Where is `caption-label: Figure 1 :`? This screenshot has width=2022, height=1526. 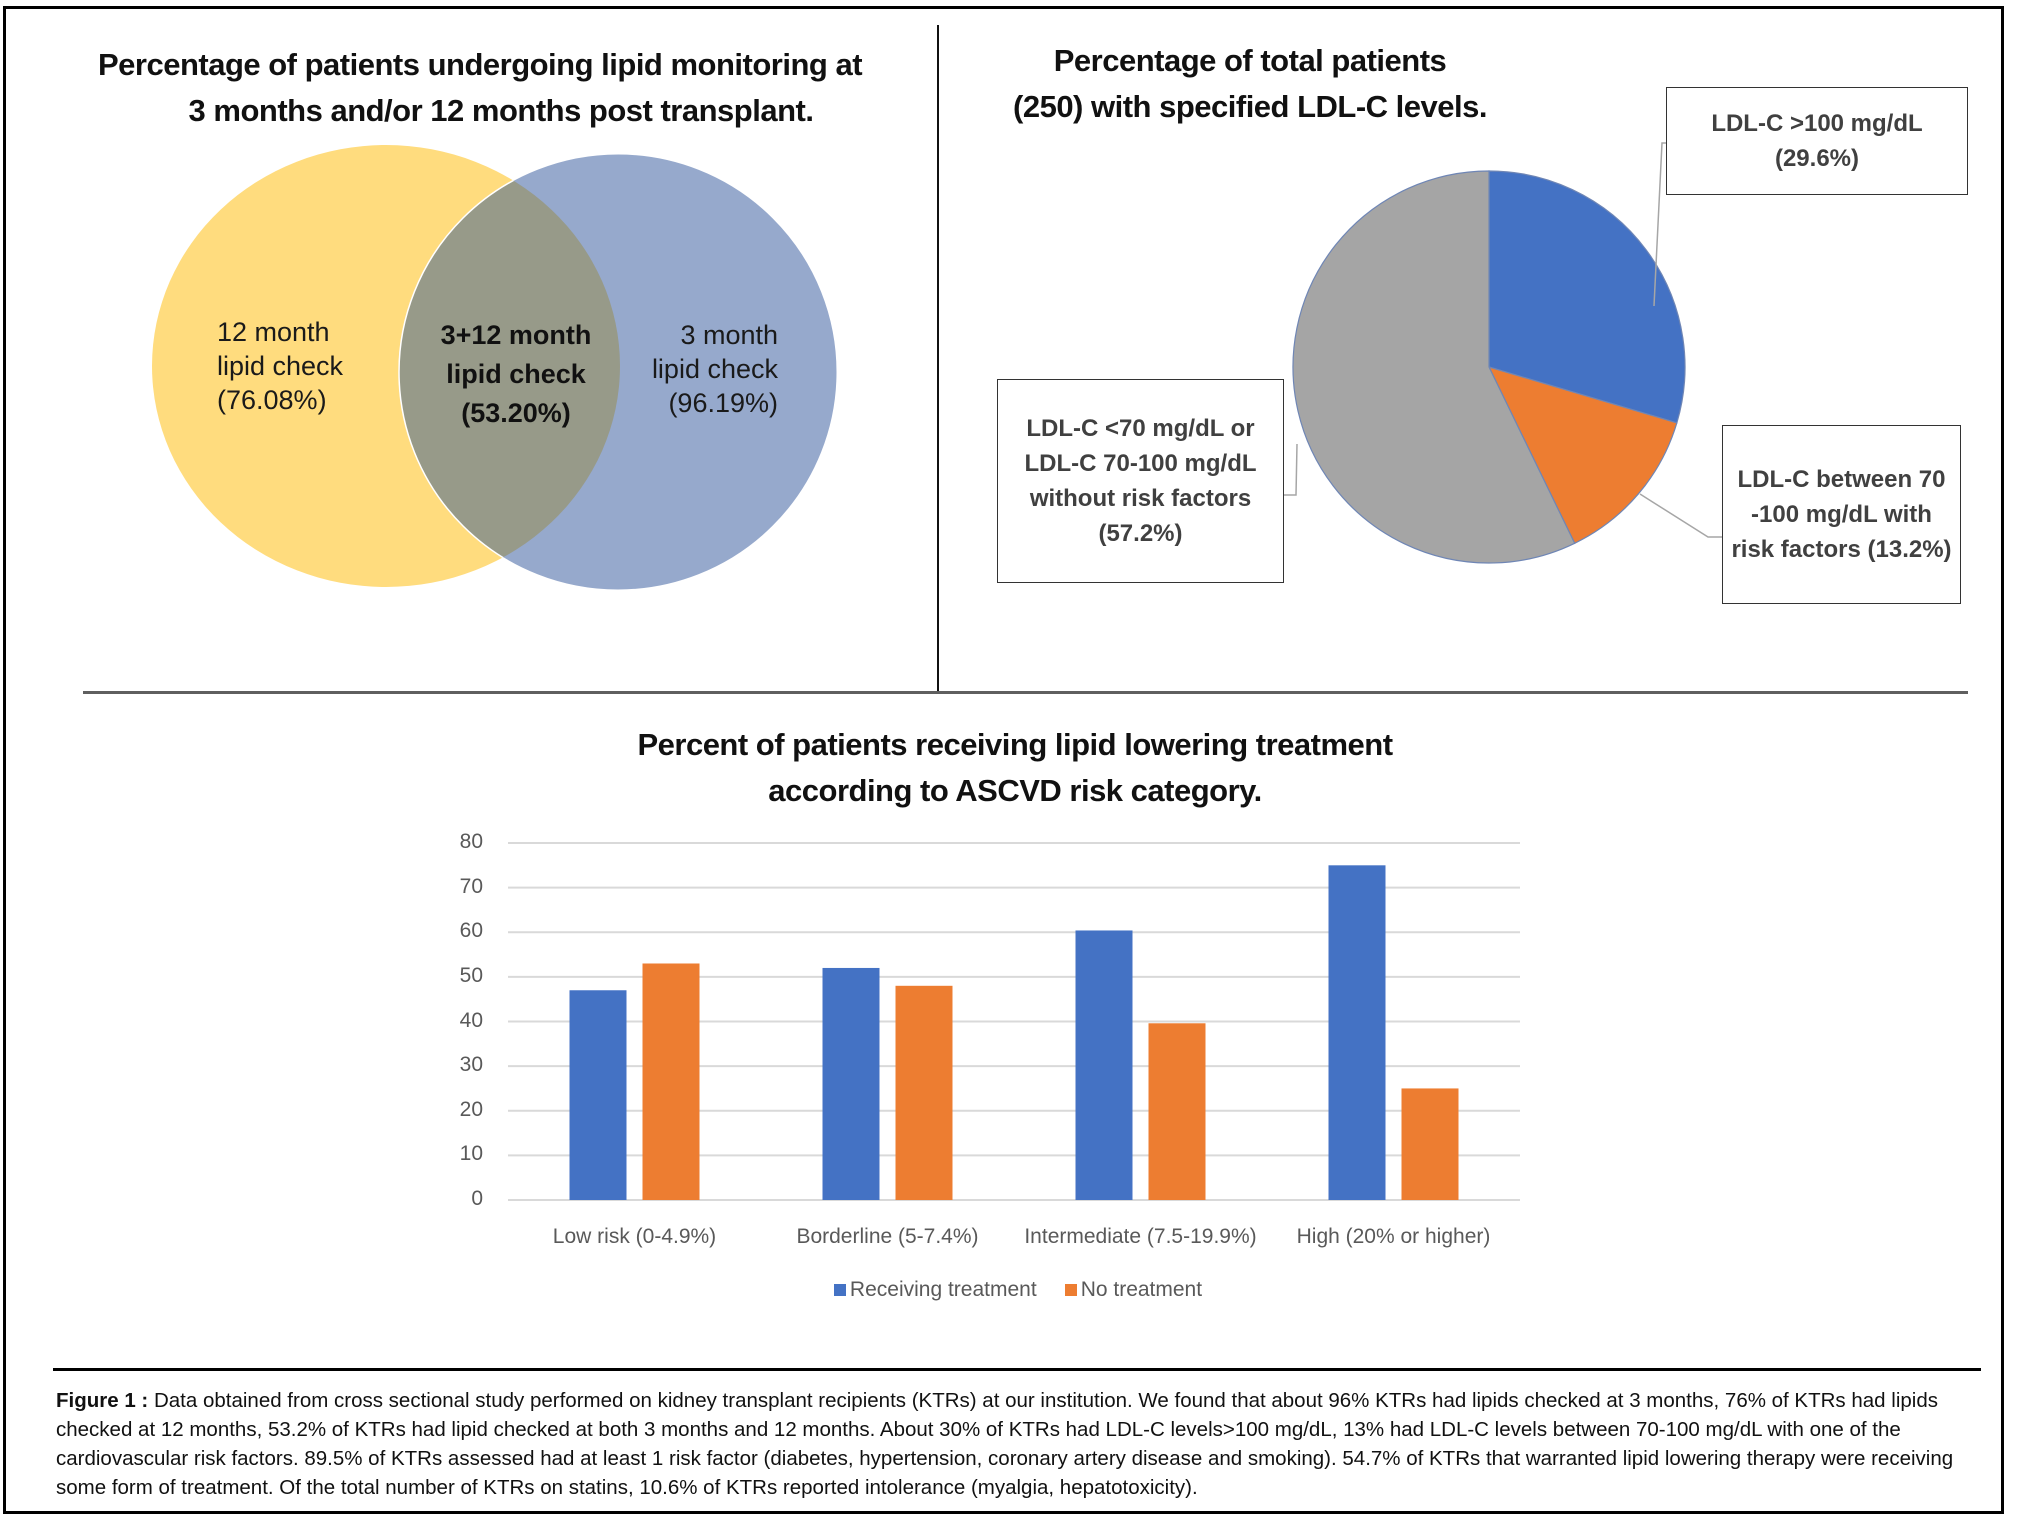 caption-label: Figure 1 : is located at coordinates (102, 1400).